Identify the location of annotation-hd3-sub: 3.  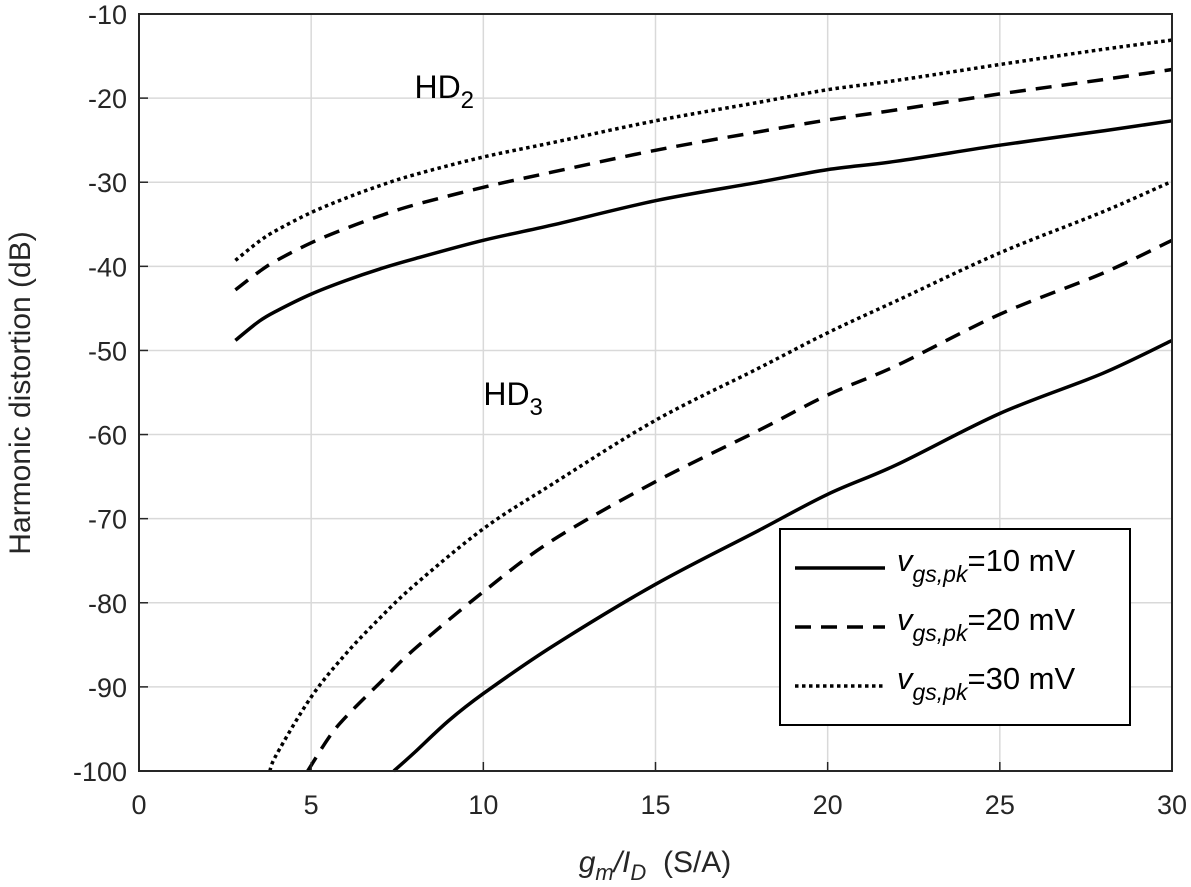
(536, 407).